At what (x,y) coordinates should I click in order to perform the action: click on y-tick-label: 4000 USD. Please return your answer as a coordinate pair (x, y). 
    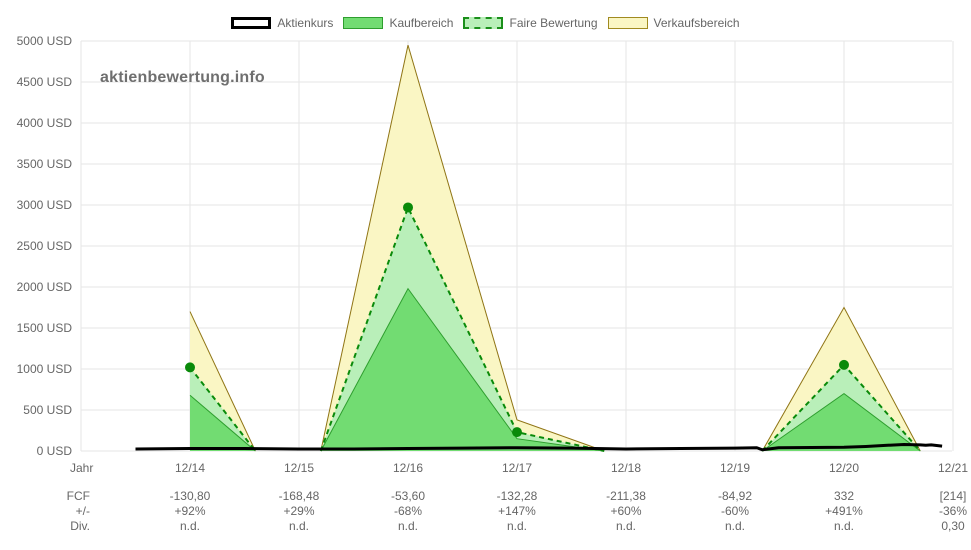
    Looking at the image, I should click on (45, 123).